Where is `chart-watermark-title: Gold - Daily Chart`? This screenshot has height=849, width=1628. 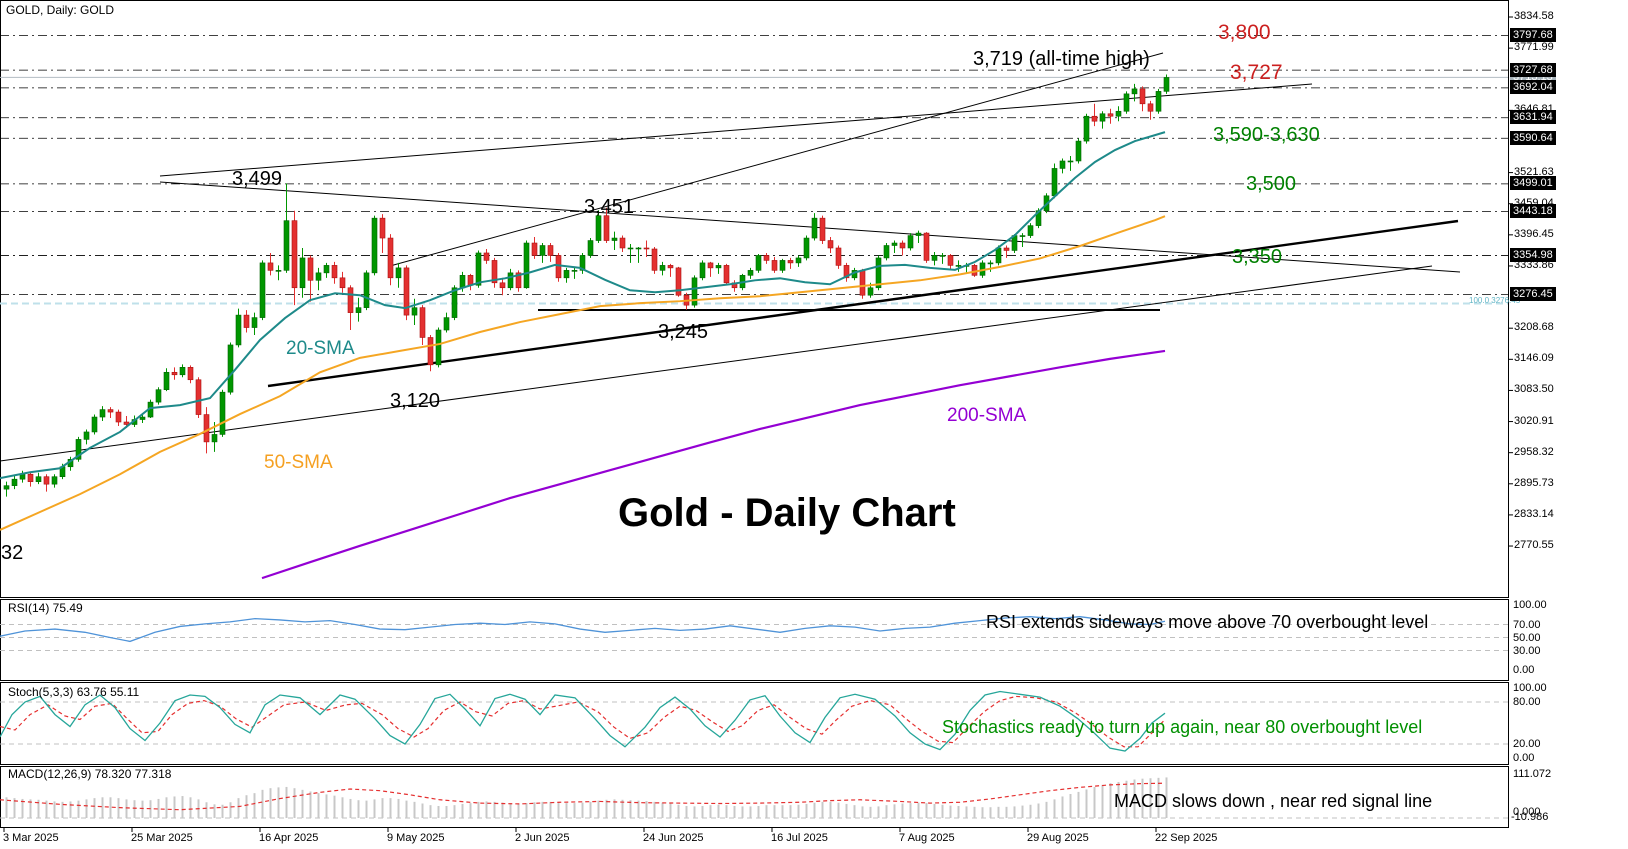
chart-watermark-title: Gold - Daily Chart is located at coordinates (787, 513).